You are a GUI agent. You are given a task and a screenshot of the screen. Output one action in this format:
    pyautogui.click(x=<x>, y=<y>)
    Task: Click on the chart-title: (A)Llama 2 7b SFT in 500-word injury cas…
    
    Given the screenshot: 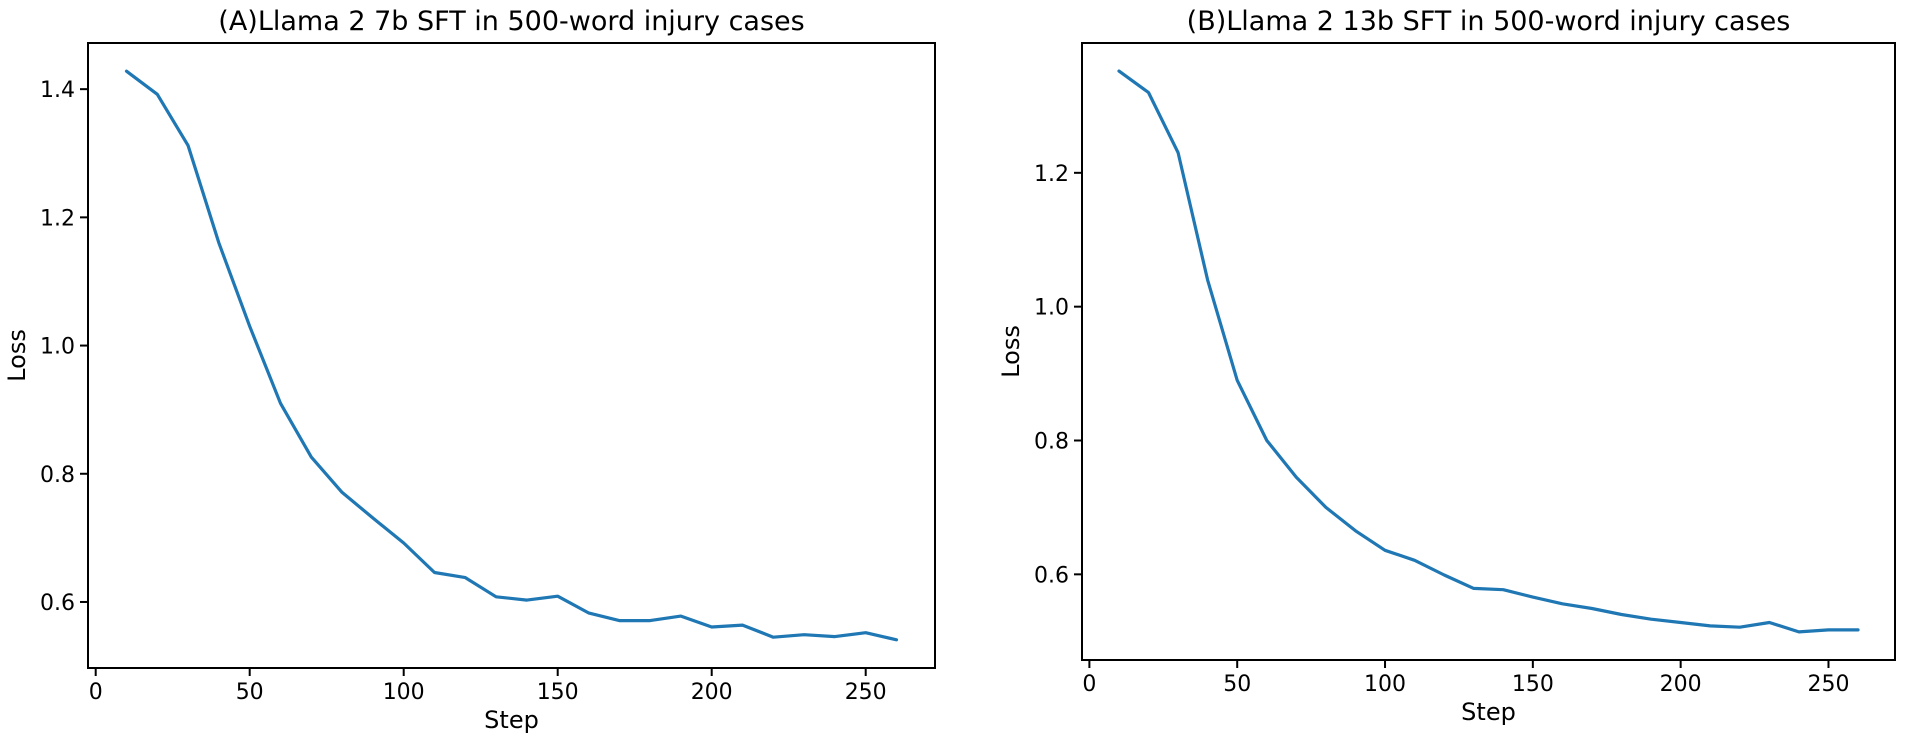 What is the action you would take?
    pyautogui.click(x=511, y=21)
    